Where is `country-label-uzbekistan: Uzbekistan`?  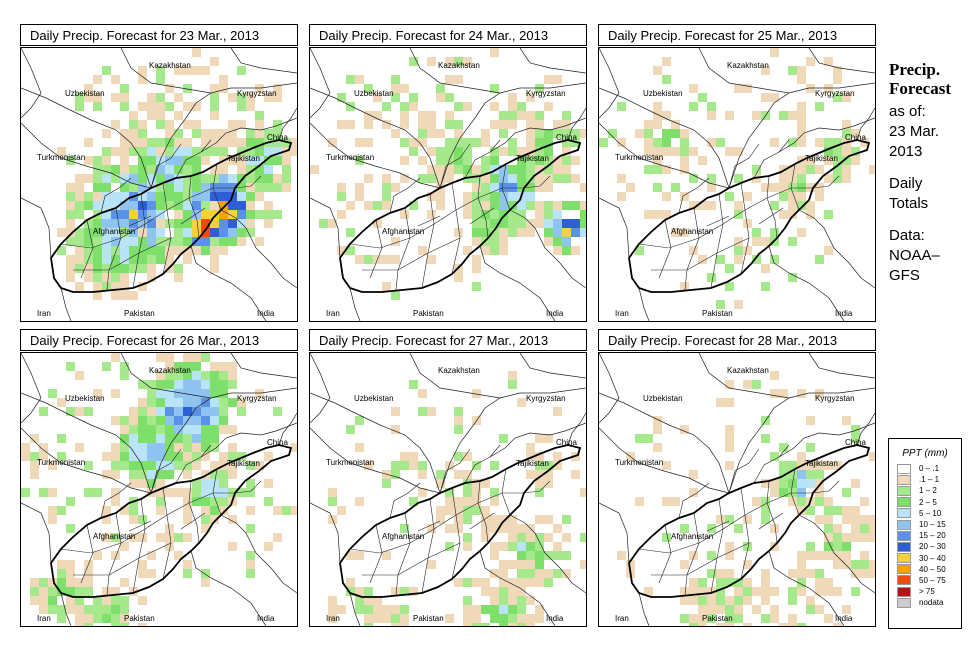
country-label-uzbekistan: Uzbekistan is located at coordinates (374, 398).